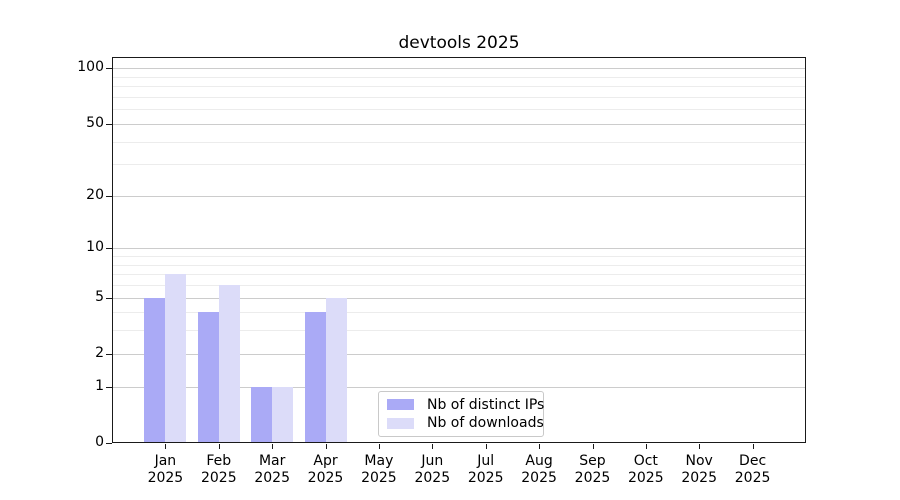 This screenshot has height=500, width=900. I want to click on x-tick-label: May 2025, so click(379, 470).